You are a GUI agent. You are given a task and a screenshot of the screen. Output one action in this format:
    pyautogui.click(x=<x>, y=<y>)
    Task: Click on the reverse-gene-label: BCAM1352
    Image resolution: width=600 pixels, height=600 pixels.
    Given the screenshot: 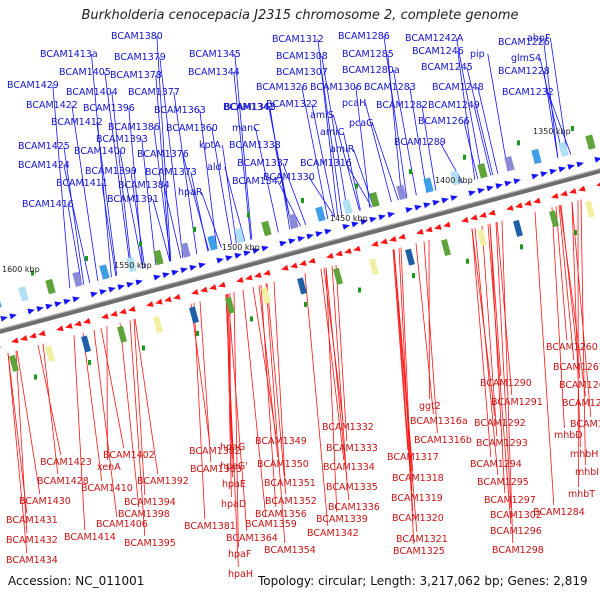 What is the action you would take?
    pyautogui.click(x=291, y=501)
    